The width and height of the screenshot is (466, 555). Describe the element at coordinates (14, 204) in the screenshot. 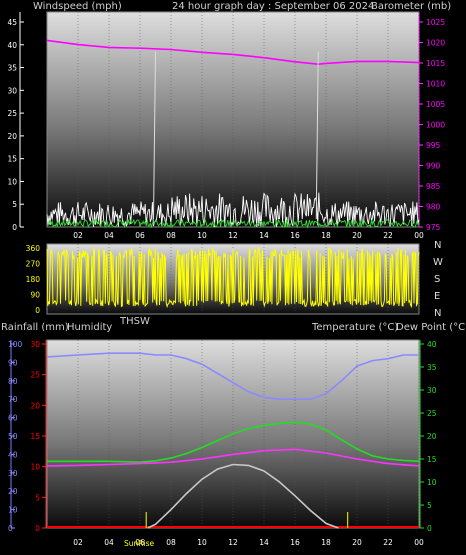

I see `wind-left-tick-1: 5` at that location.